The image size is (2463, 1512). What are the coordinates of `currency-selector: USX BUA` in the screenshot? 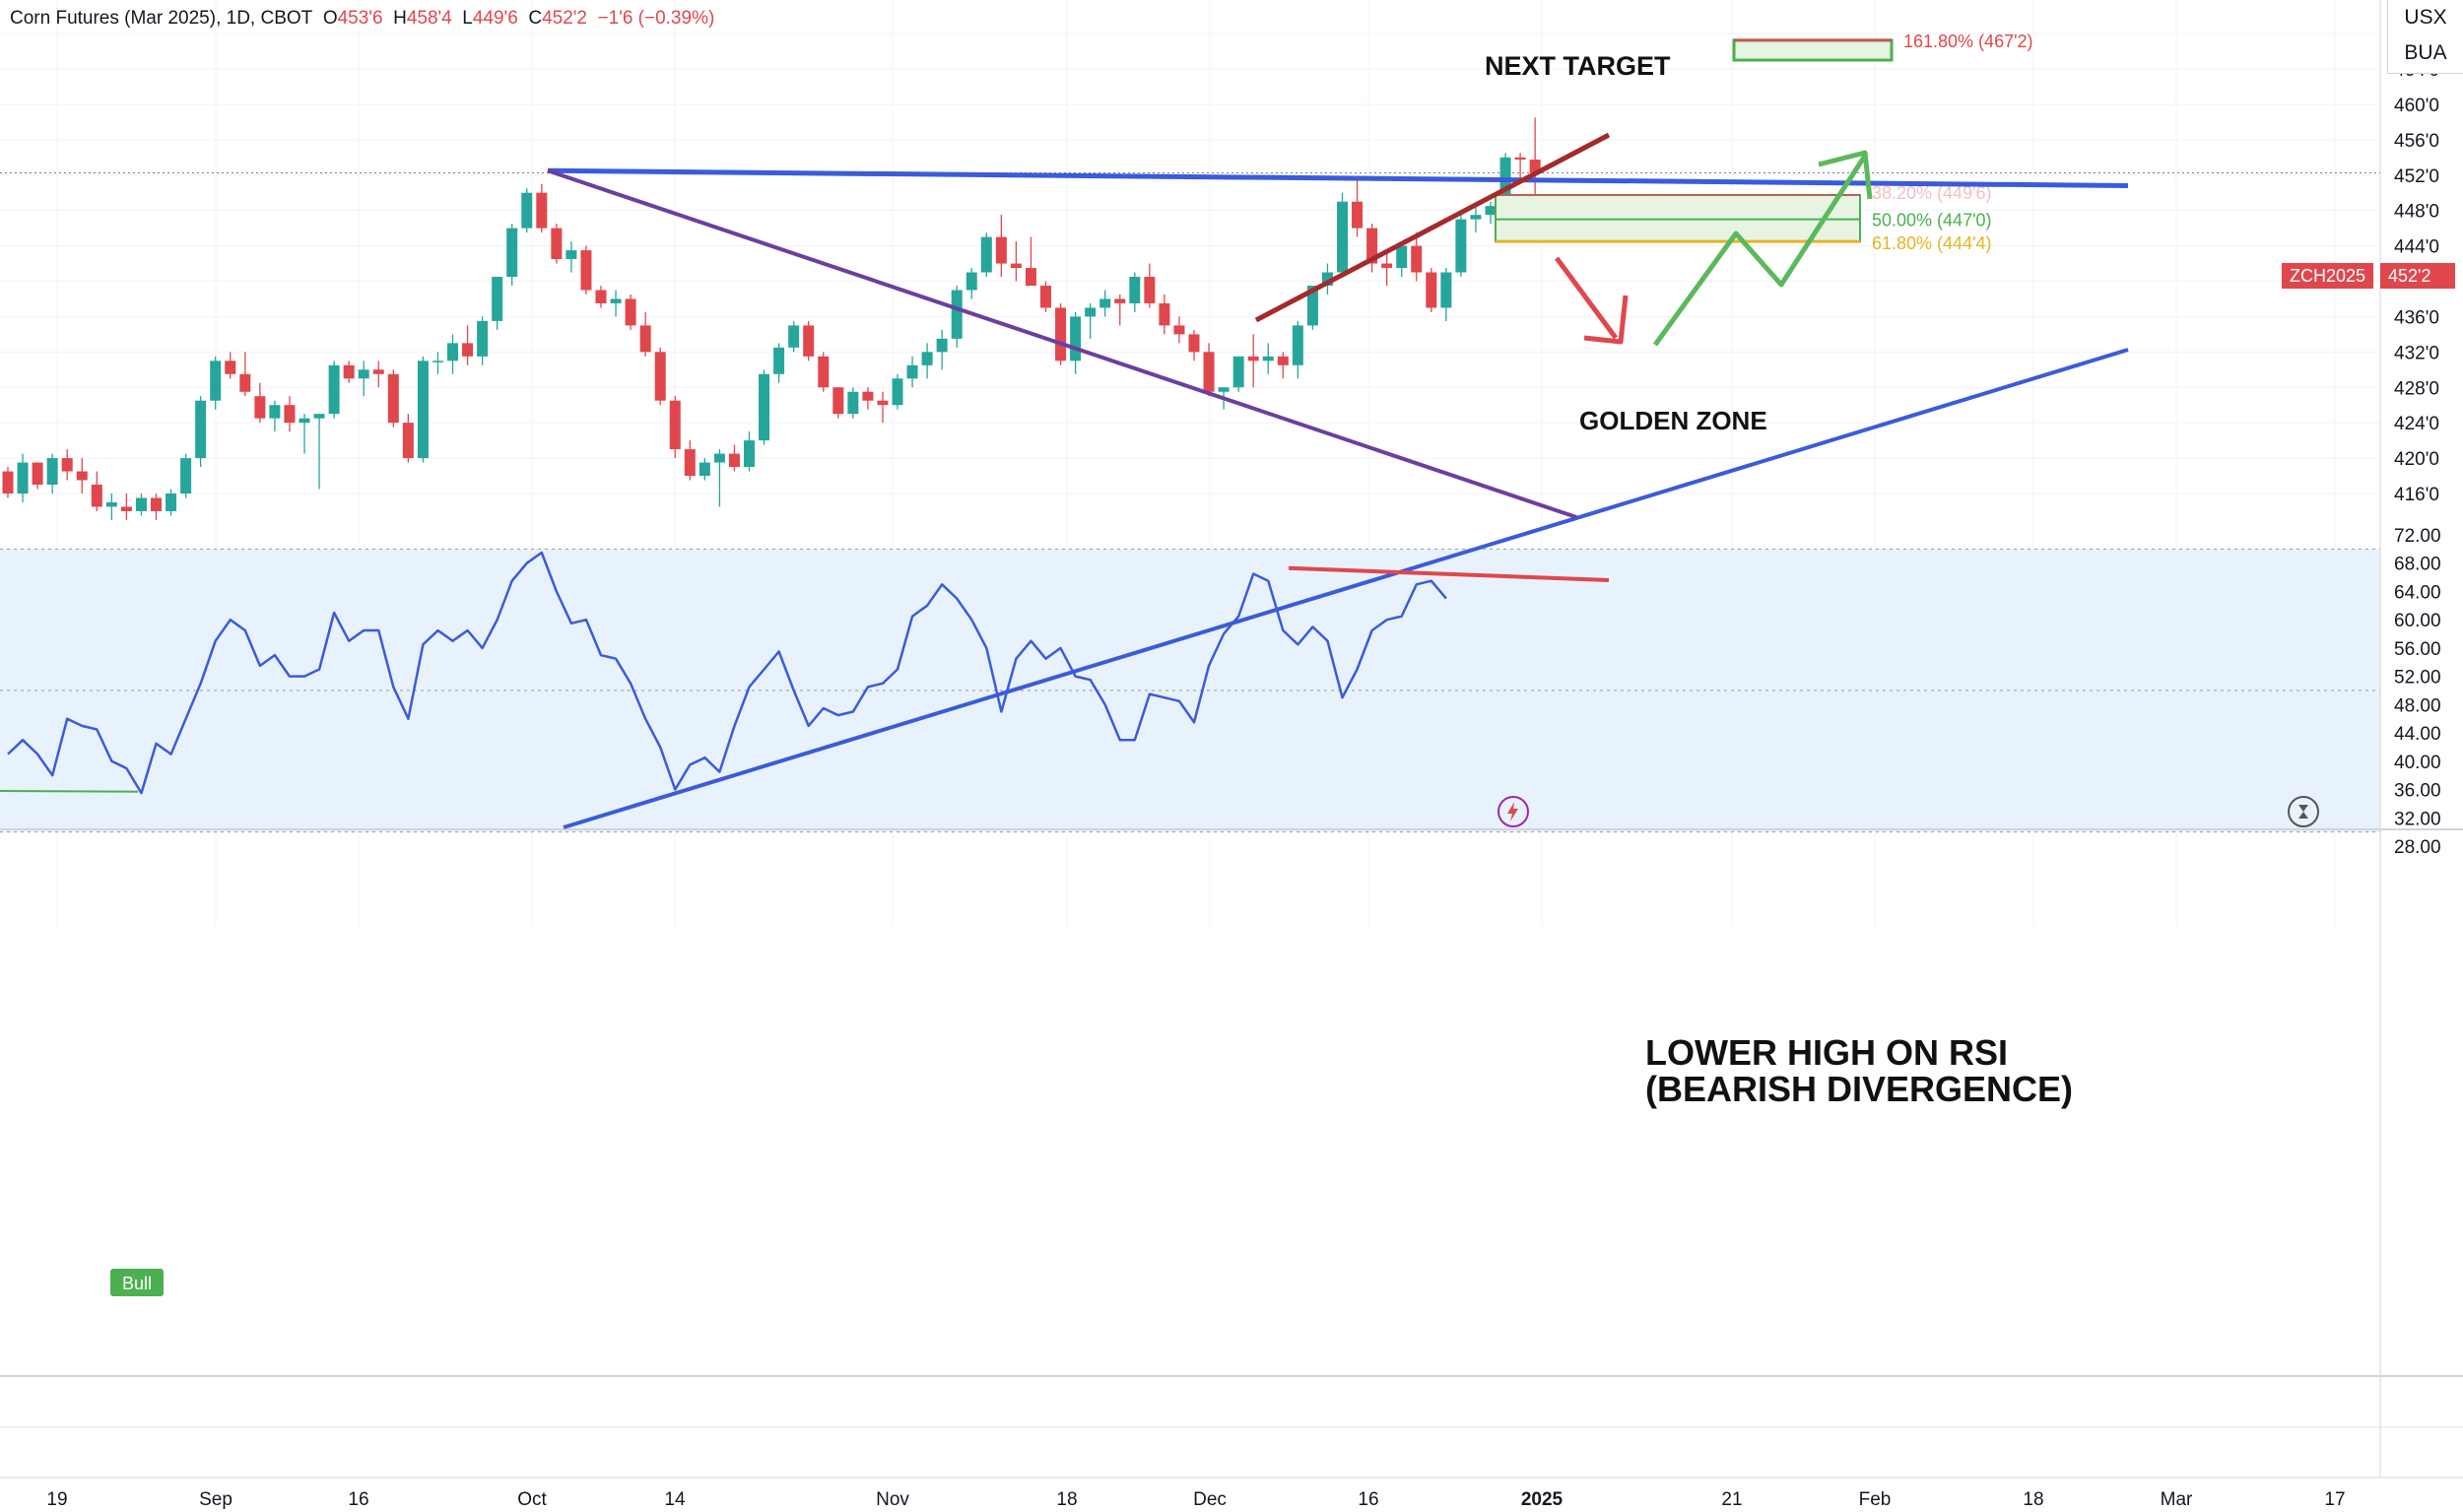 It's located at (2425, 37).